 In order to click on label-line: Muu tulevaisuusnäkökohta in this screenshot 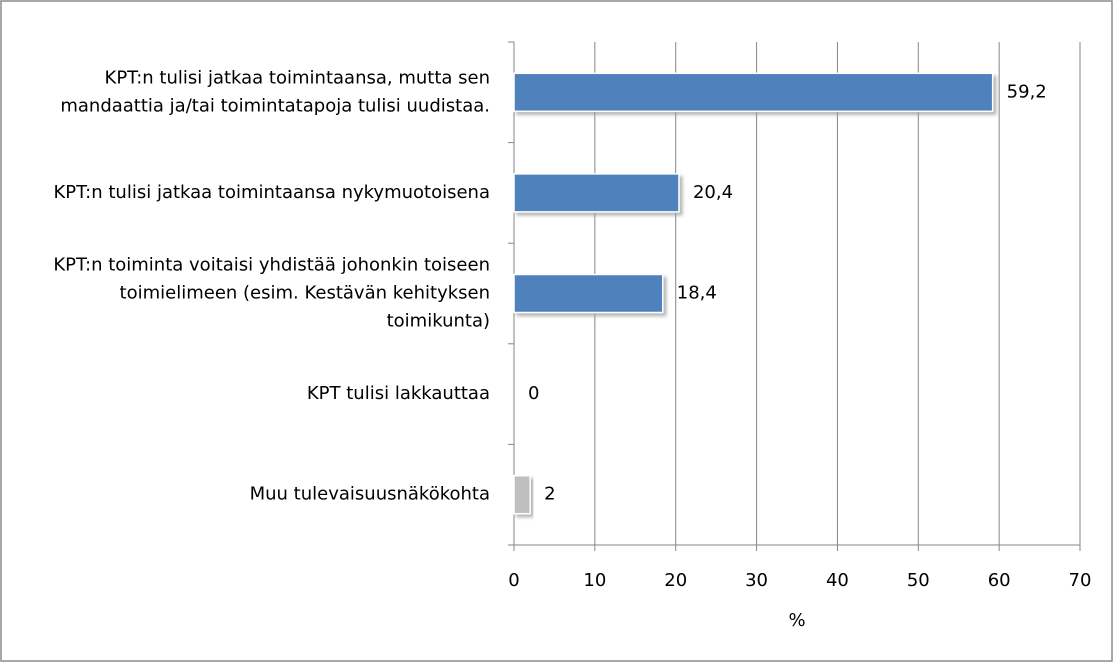, I will do `click(370, 494)`.